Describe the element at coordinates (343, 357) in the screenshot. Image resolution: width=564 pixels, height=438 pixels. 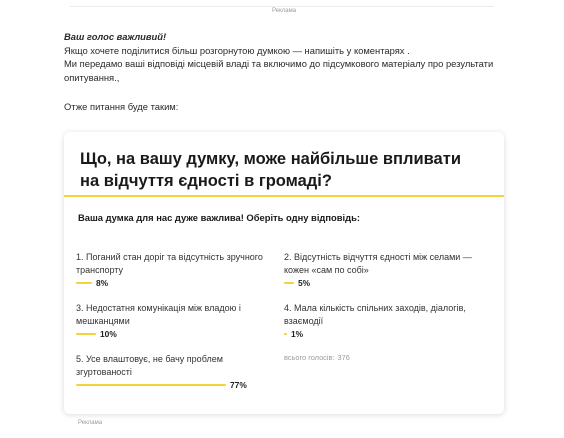
I see `total-votes-value: 376` at that location.